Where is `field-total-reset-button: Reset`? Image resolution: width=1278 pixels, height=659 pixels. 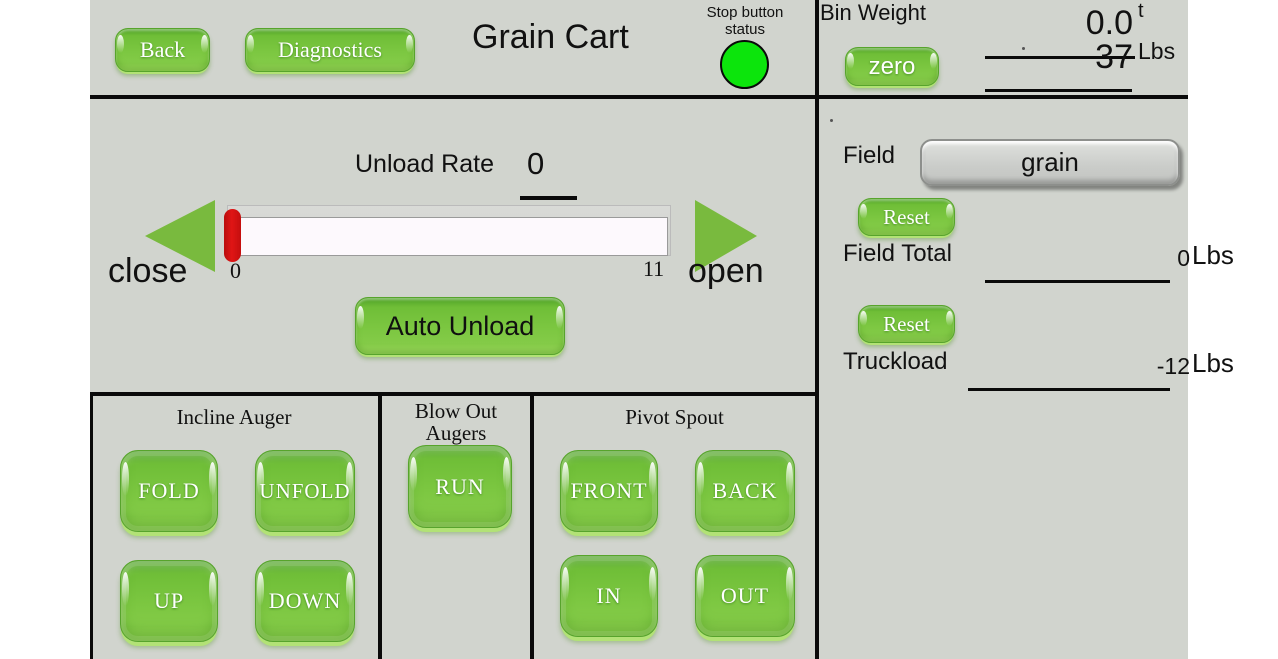 field-total-reset-button: Reset is located at coordinates (906, 217).